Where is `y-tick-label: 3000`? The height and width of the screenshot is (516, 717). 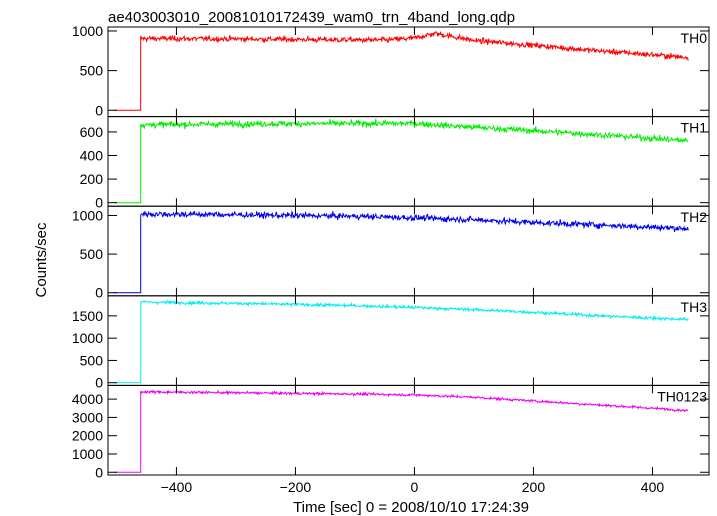 y-tick-label: 3000 is located at coordinates (87, 417).